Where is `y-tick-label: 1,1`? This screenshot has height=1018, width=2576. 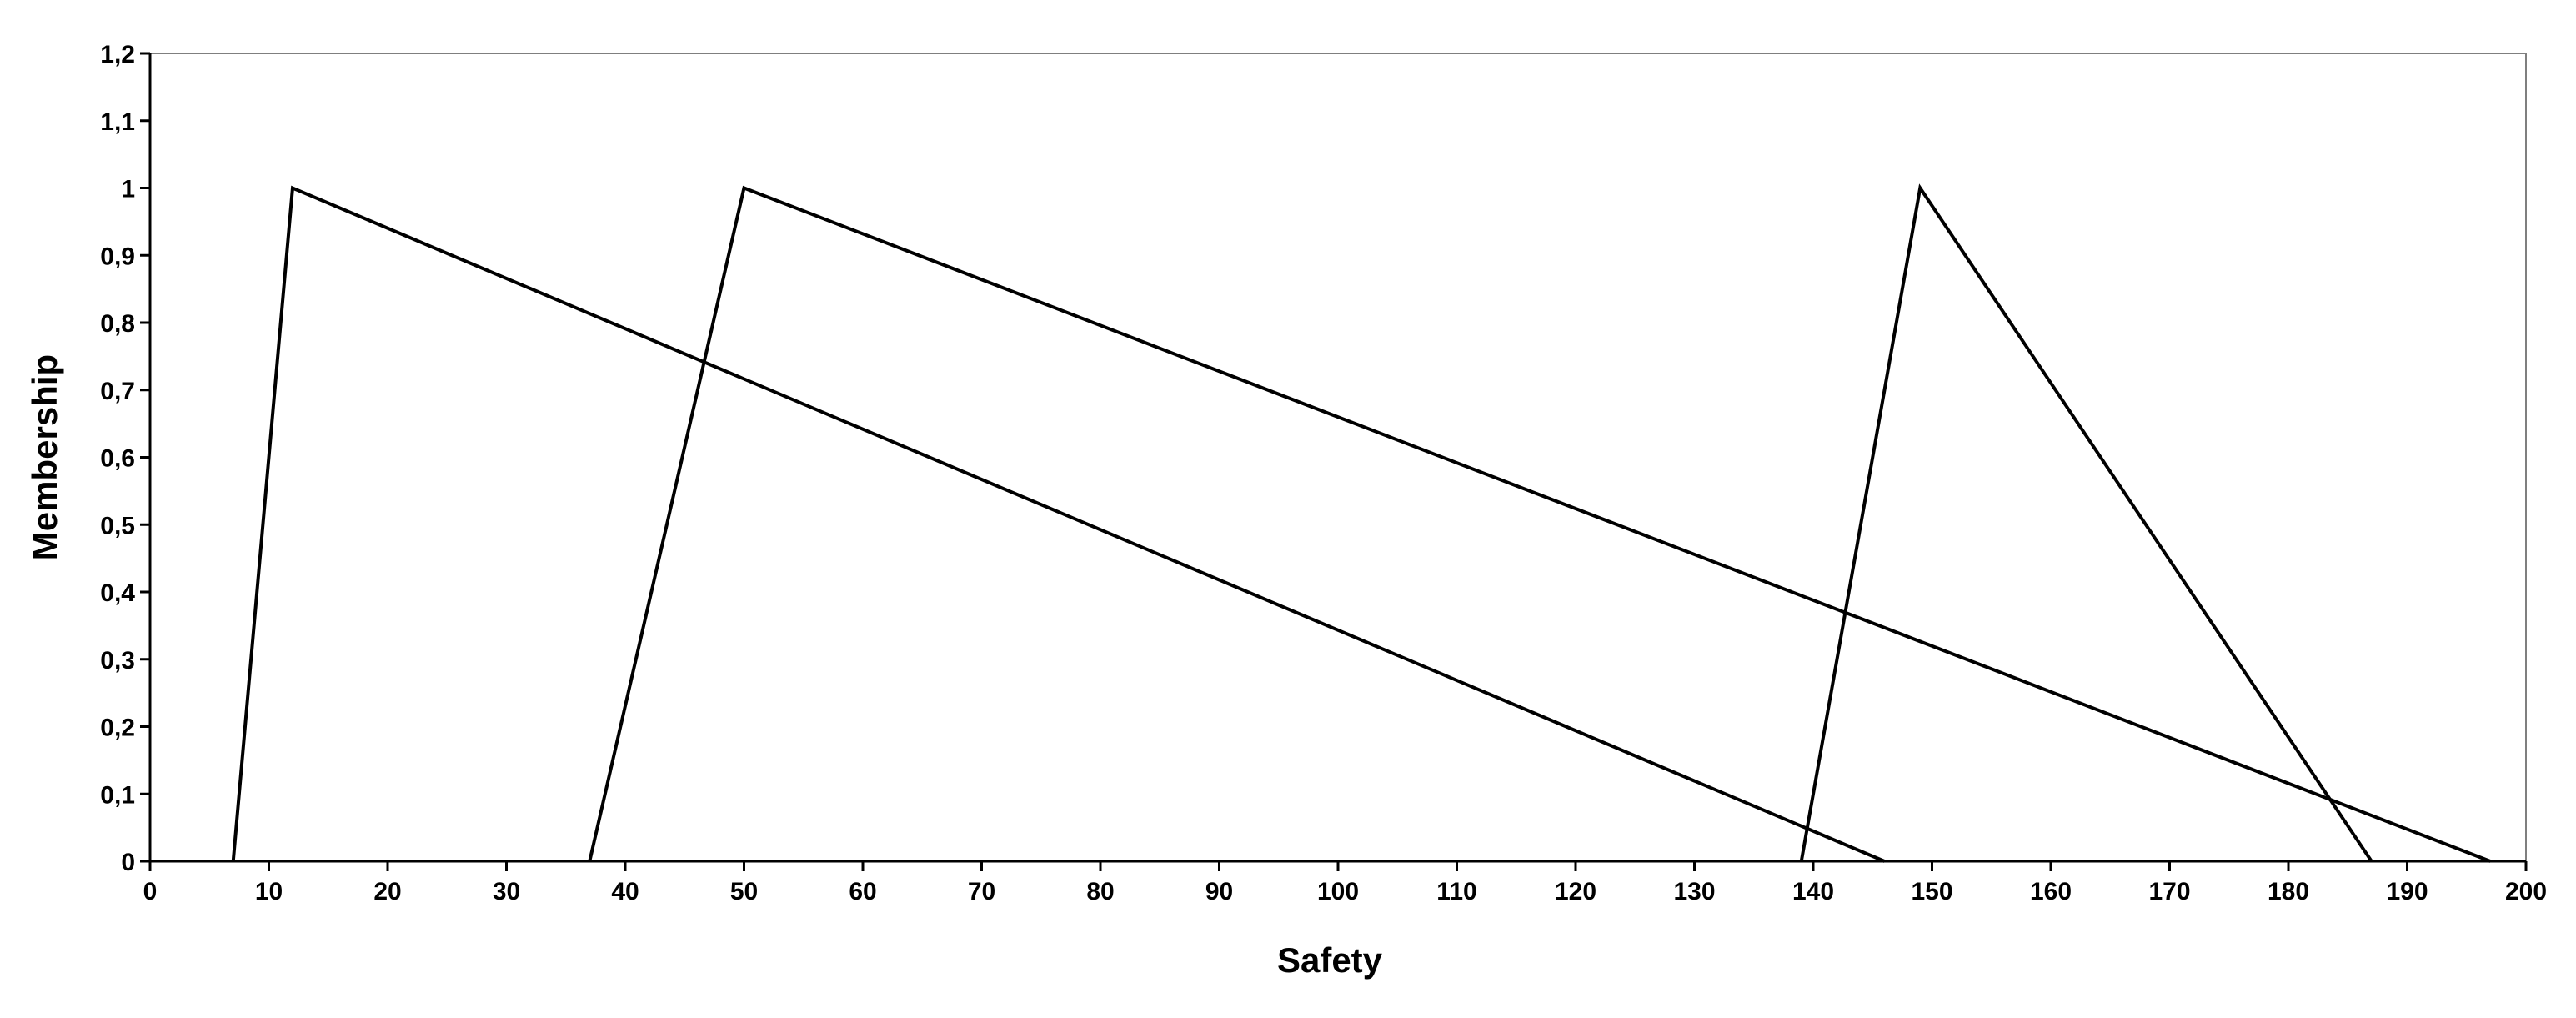
y-tick-label: 1,1 is located at coordinates (117, 122).